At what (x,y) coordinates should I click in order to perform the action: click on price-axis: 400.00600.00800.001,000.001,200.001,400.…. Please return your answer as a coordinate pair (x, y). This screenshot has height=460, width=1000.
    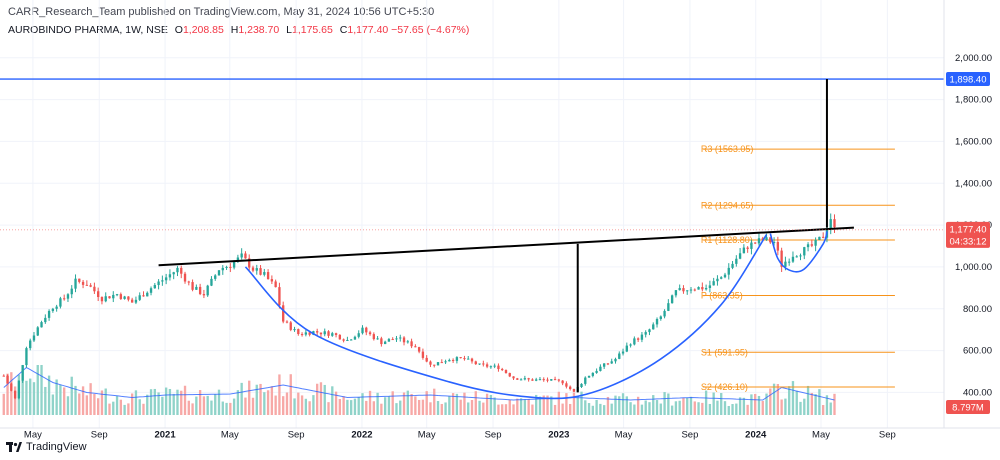
    Looking at the image, I should click on (967, 214).